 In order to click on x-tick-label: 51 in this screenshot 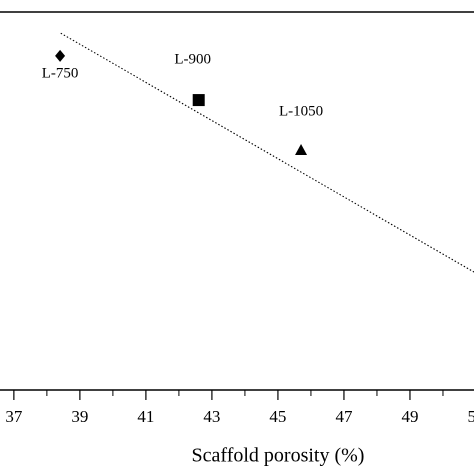, I will do `click(470, 416)`.